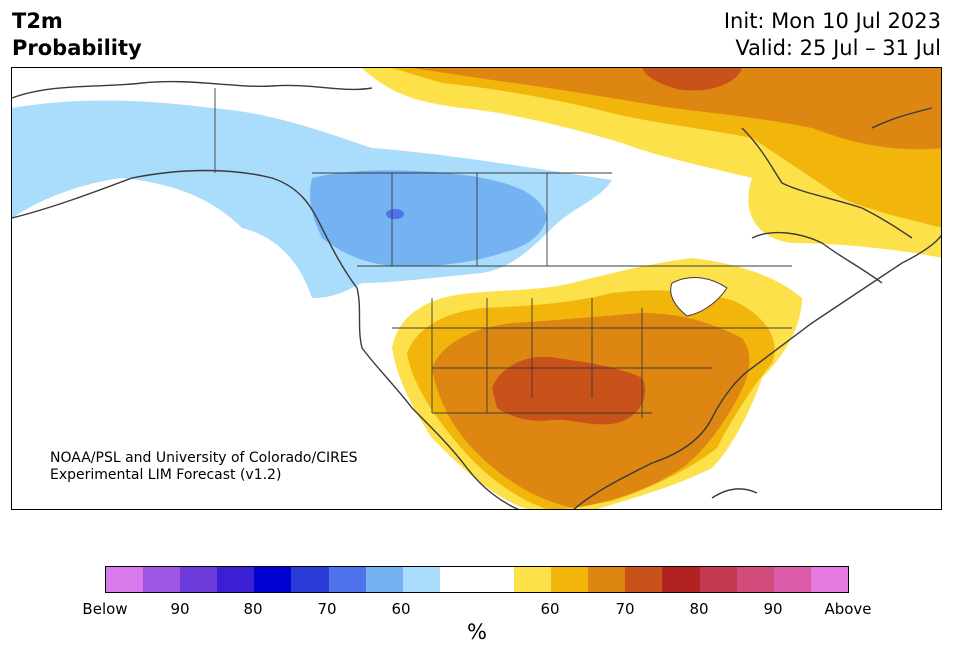  I want to click on colorbar-tick-label: Below, so click(105, 609).